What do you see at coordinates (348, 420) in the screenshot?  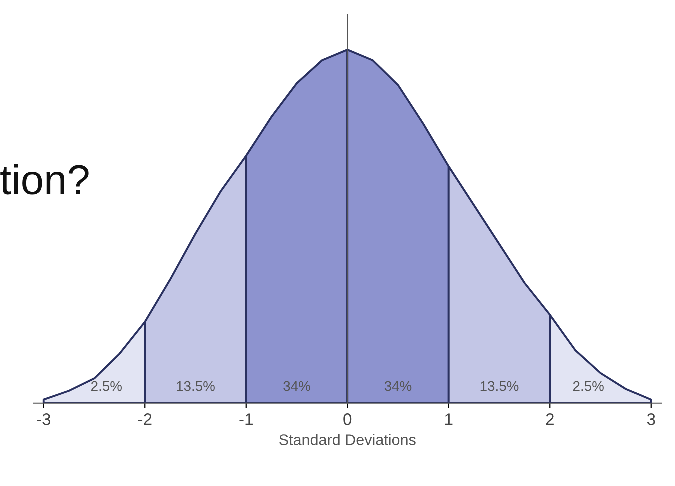 I see `x-tick-label: 0` at bounding box center [348, 420].